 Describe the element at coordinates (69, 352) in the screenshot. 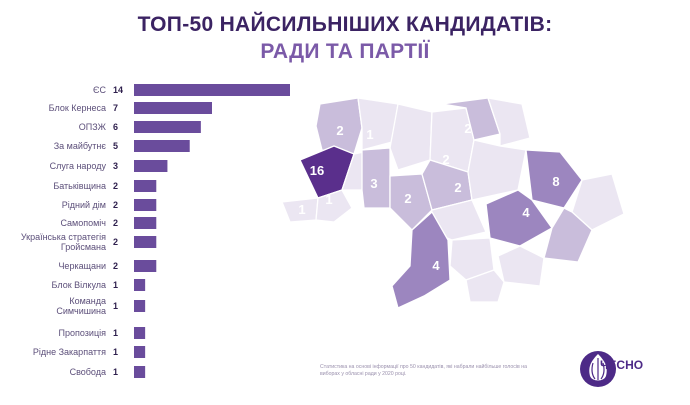

I see `bar-label: Рідне Закарпаття` at that location.